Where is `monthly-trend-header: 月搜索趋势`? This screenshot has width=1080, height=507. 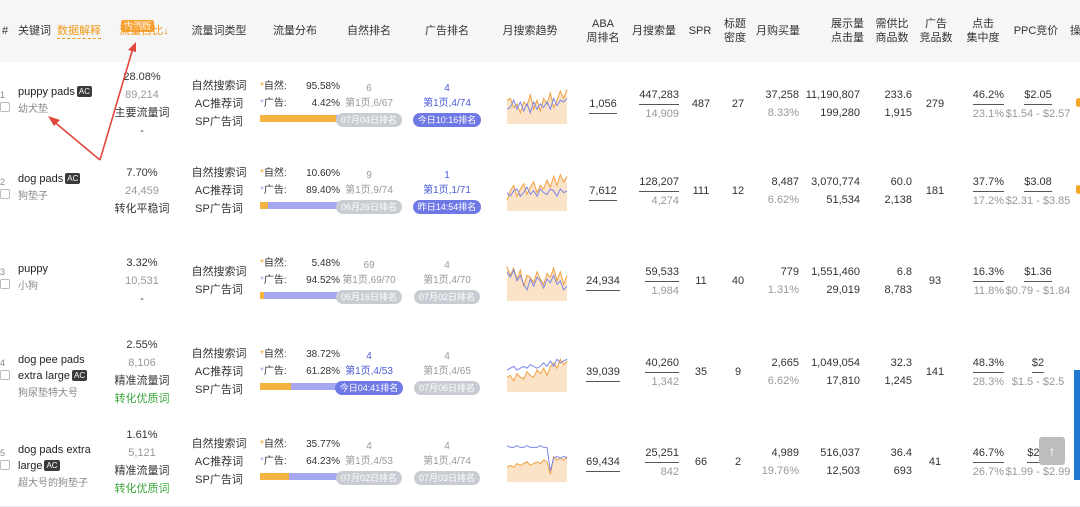
monthly-trend-header: 月搜索趋势 is located at coordinates (530, 31).